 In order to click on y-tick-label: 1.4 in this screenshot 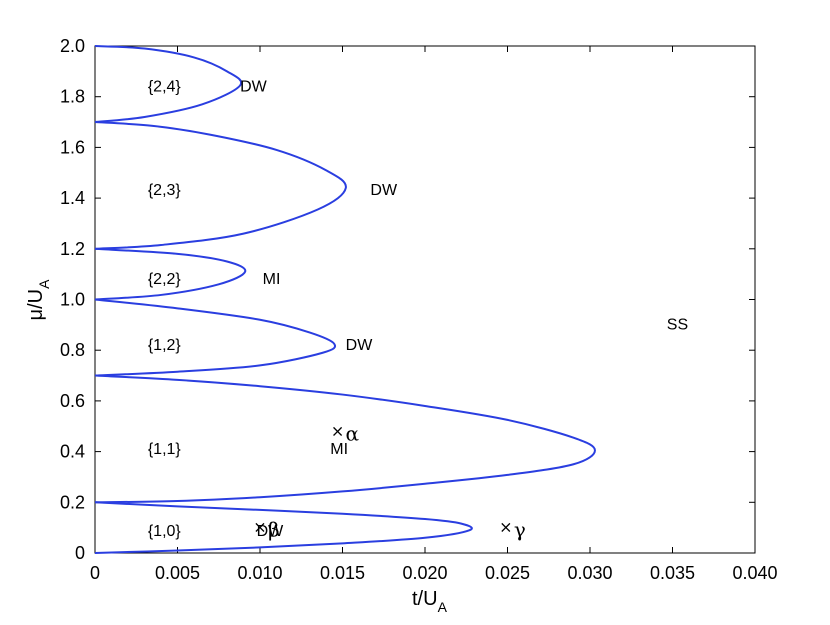, I will do `click(72, 198)`.